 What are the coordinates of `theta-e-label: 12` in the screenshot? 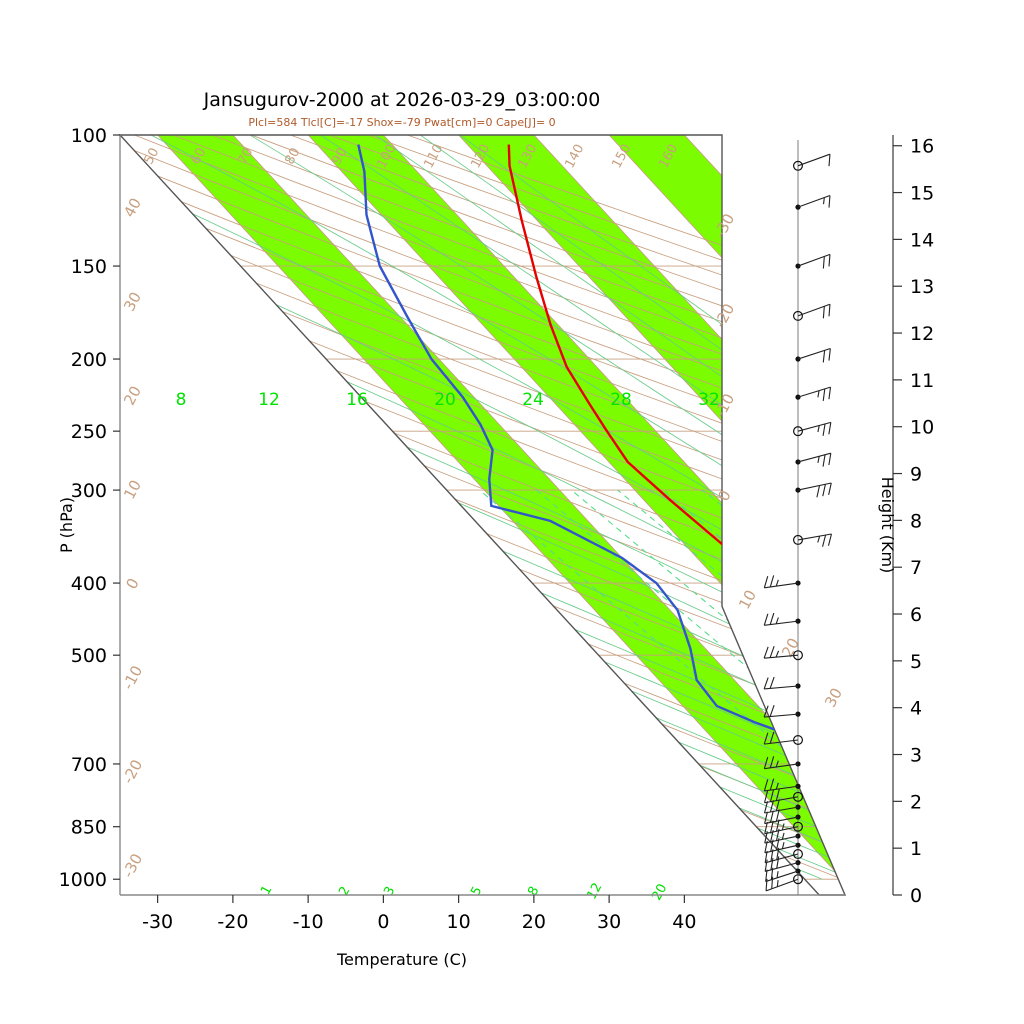 It's located at (269, 400).